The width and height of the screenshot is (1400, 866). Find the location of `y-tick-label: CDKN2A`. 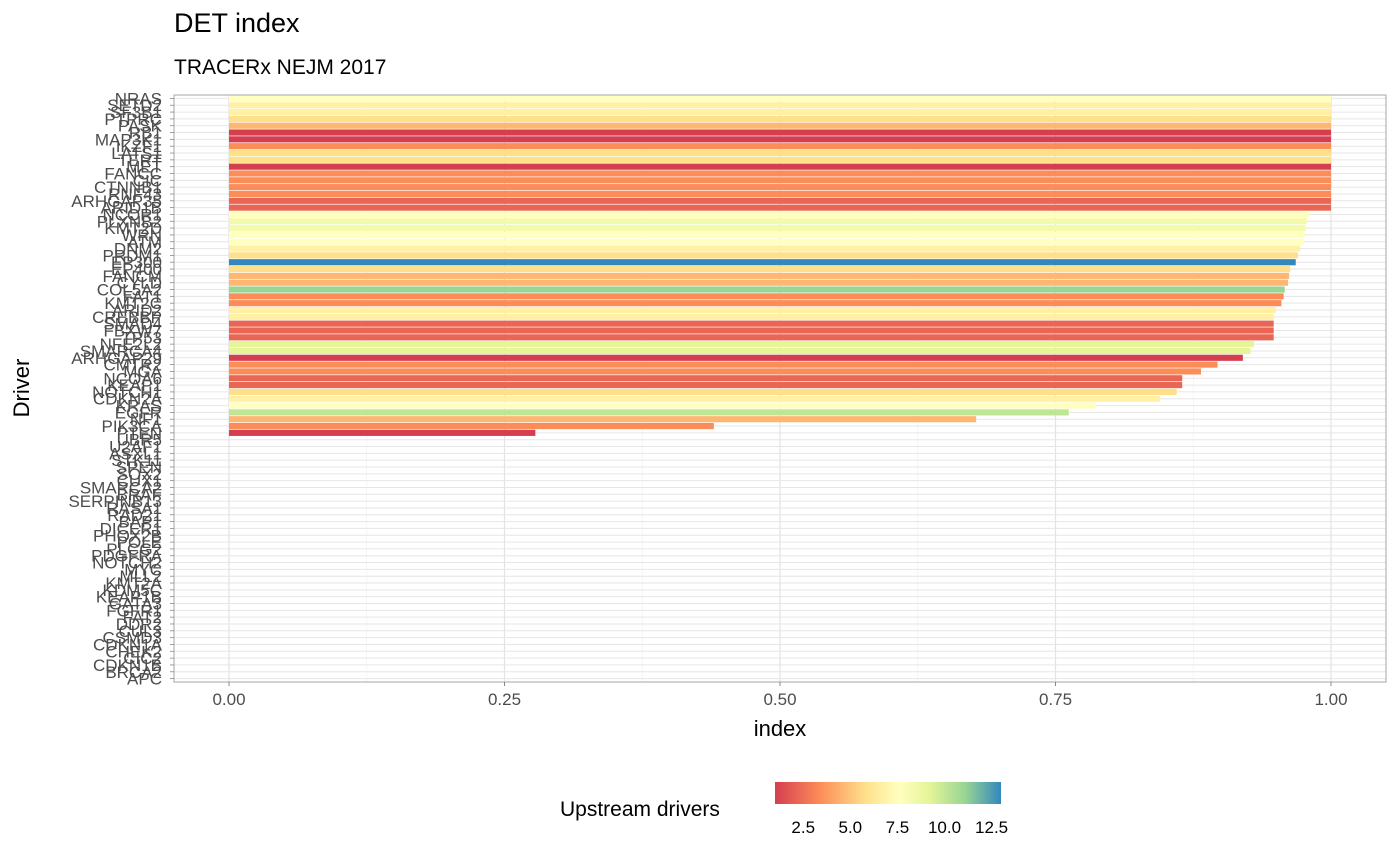

y-tick-label: CDKN2A is located at coordinates (128, 399).